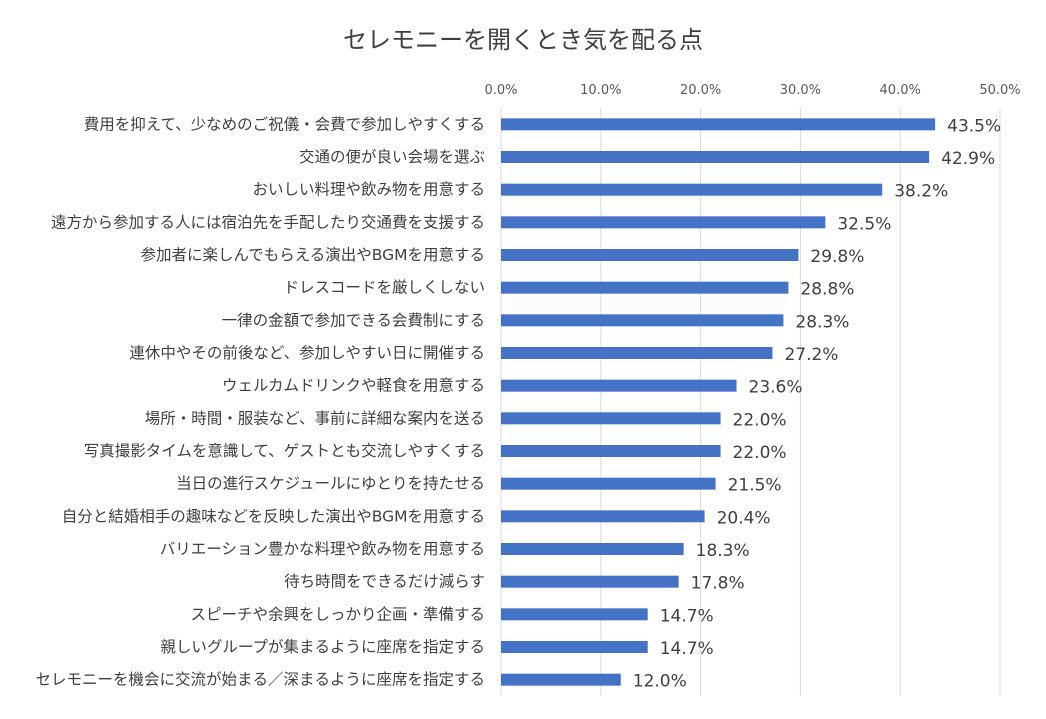 The width and height of the screenshot is (1046, 719). What do you see at coordinates (755, 486) in the screenshot?
I see `data-label: 21.5%` at bounding box center [755, 486].